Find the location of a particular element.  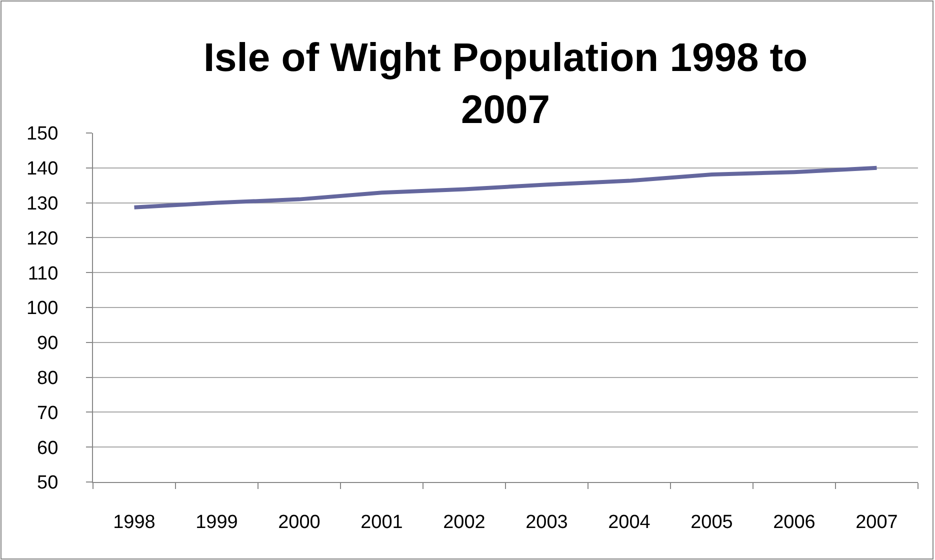

y-tick-label: 70 is located at coordinates (47, 413).